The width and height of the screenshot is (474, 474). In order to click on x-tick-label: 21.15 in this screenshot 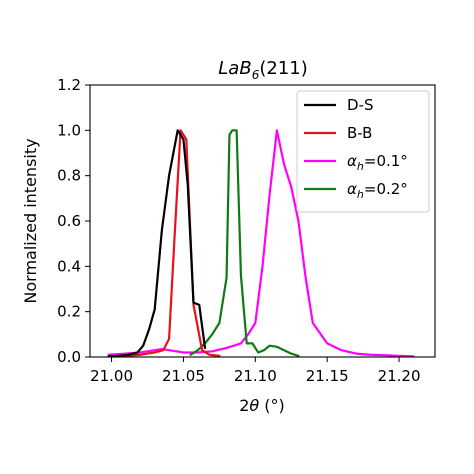, I will do `click(327, 376)`.